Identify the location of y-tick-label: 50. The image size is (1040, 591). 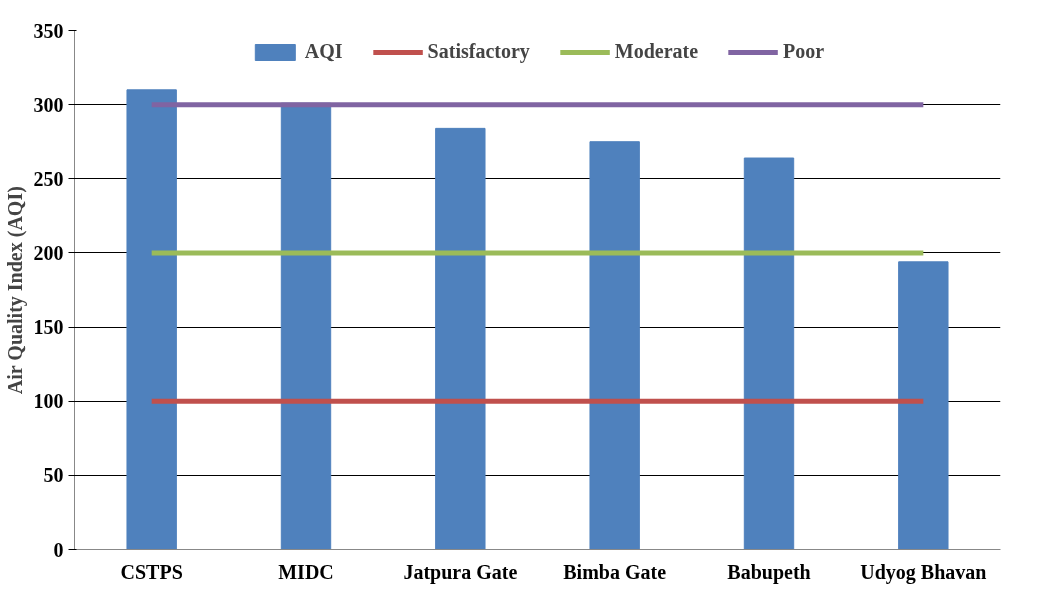
(53, 475).